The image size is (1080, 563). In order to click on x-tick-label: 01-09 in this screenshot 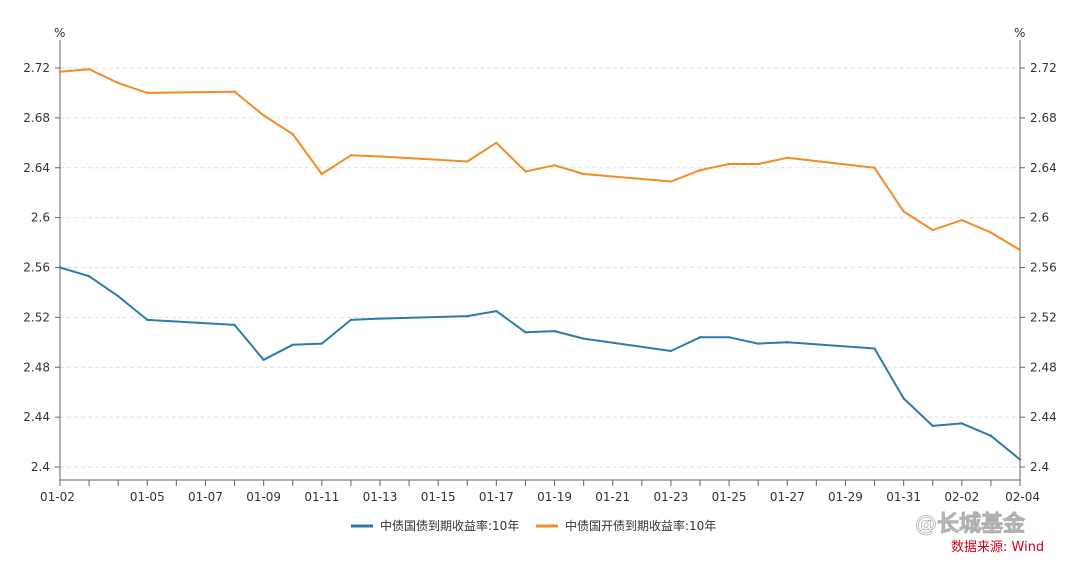, I will do `click(263, 497)`.